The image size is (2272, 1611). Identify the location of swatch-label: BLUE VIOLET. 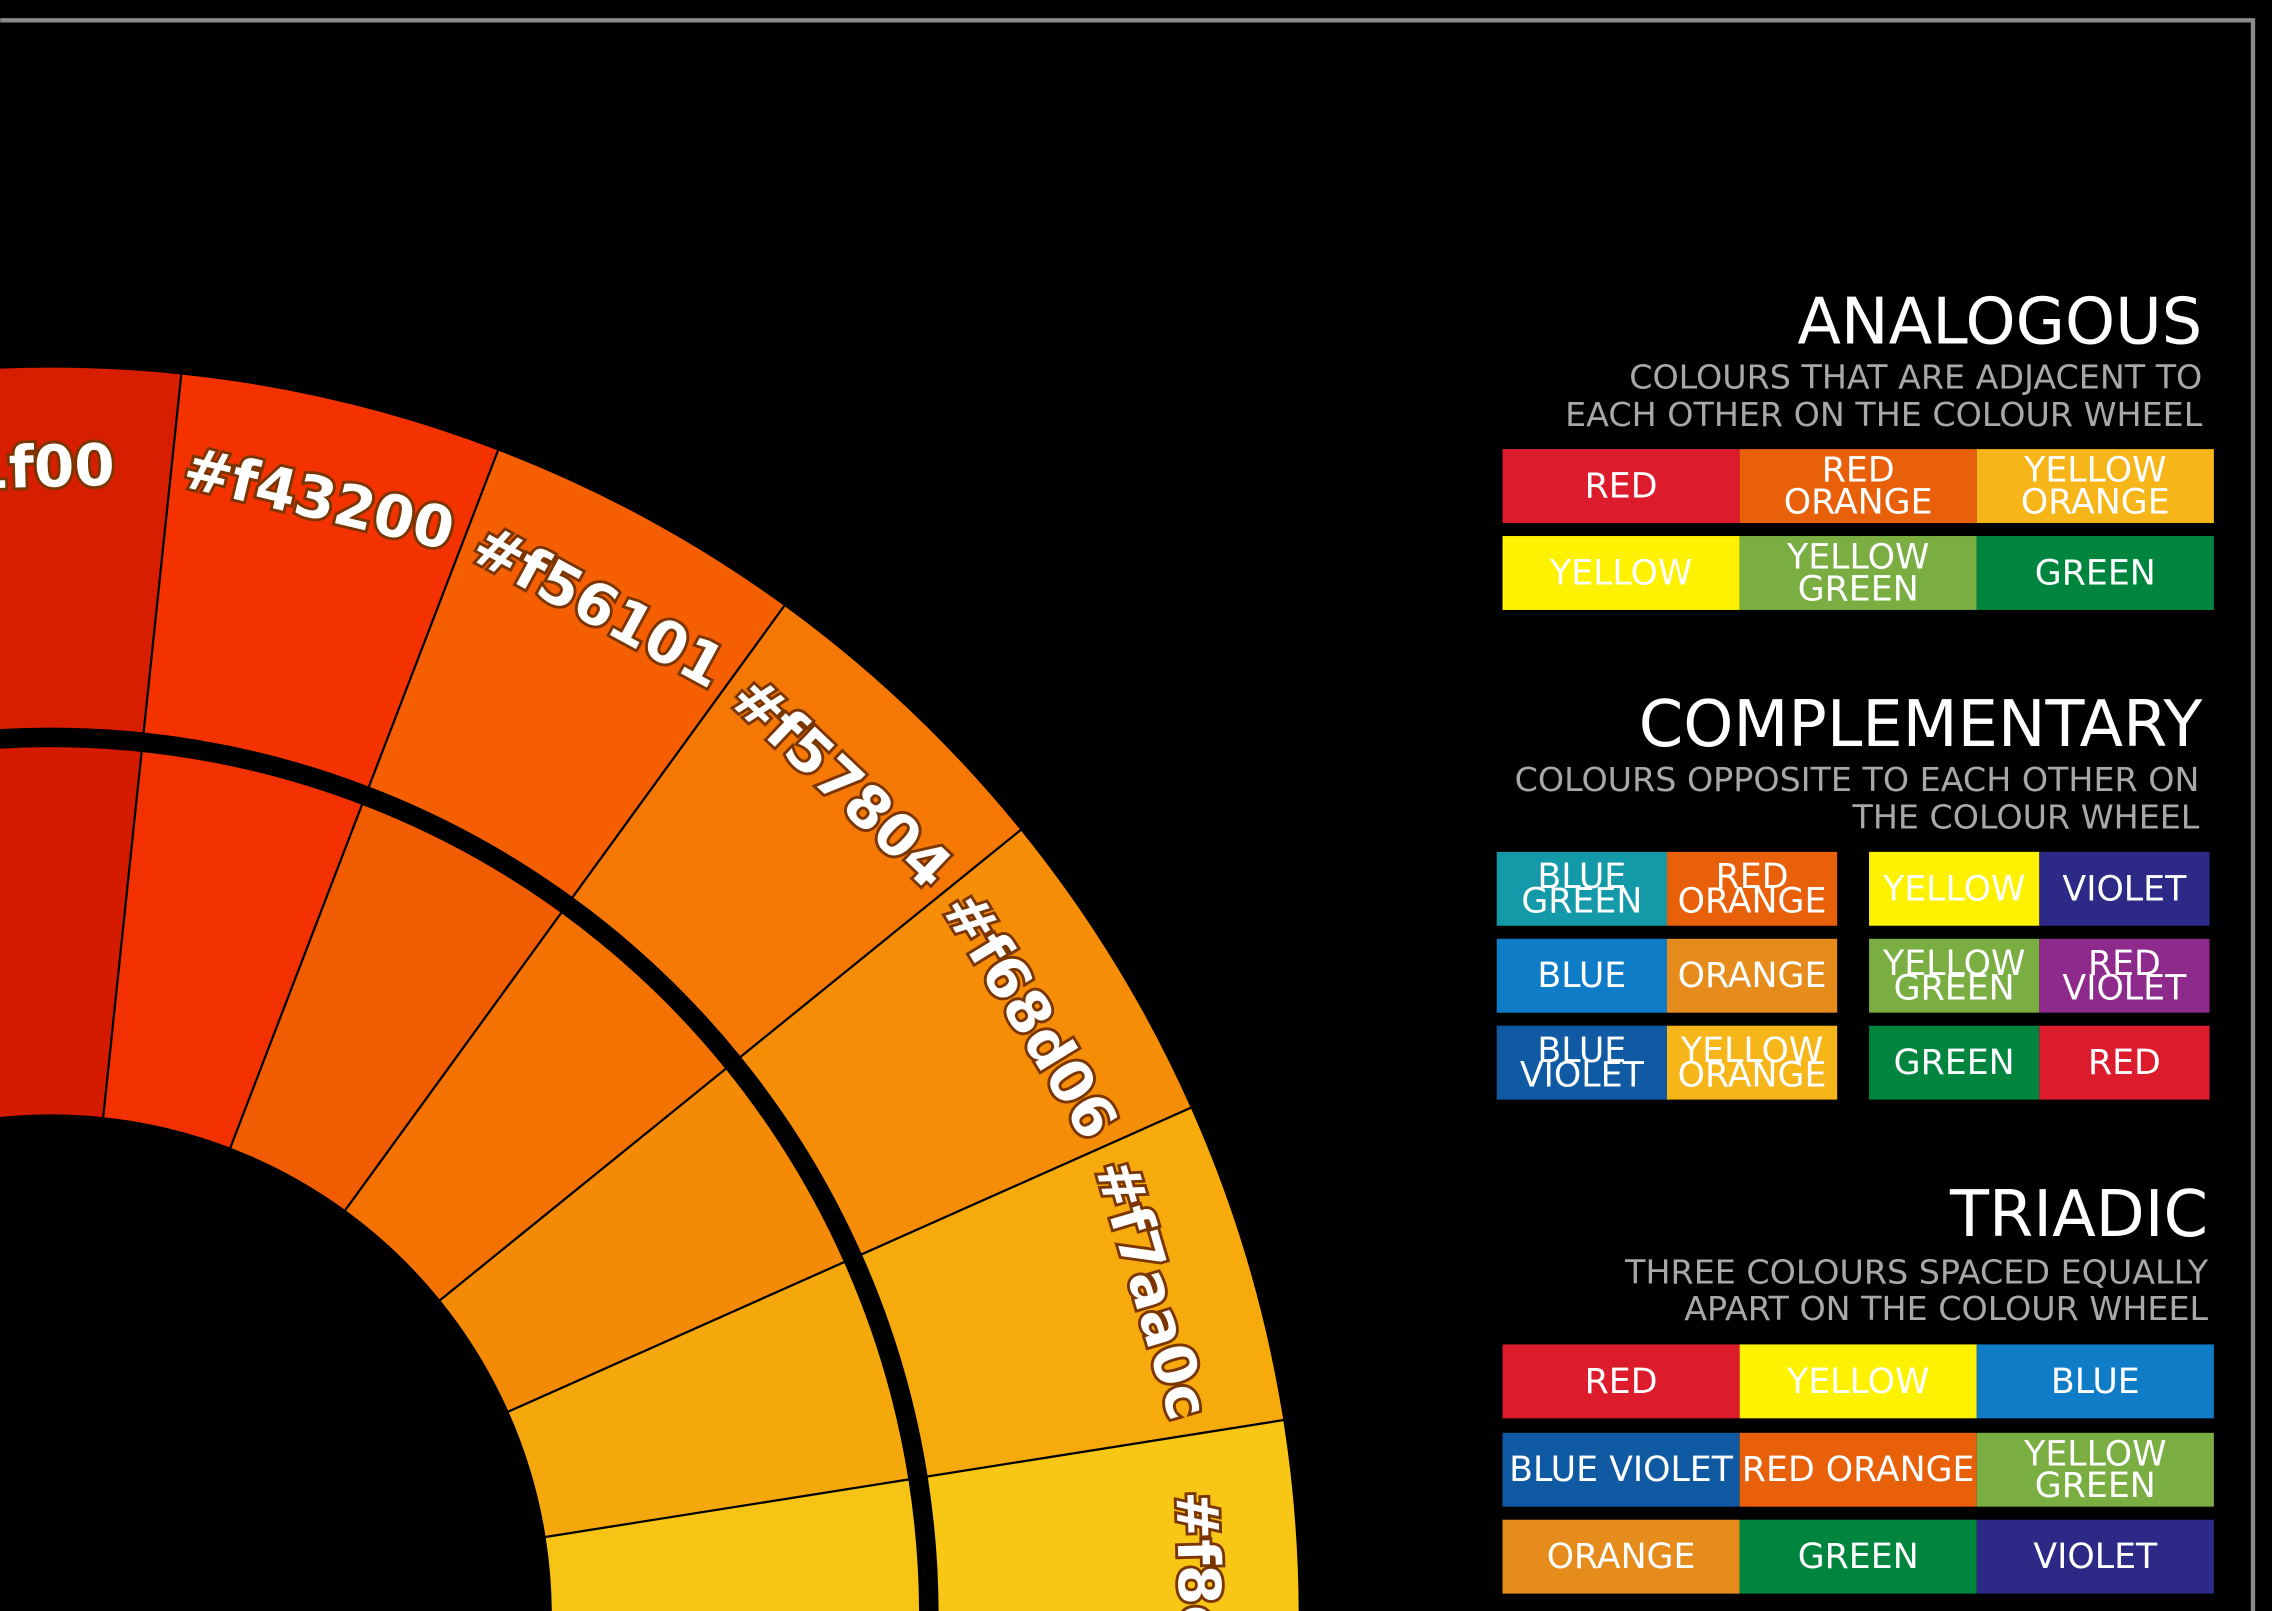
(1621, 1470).